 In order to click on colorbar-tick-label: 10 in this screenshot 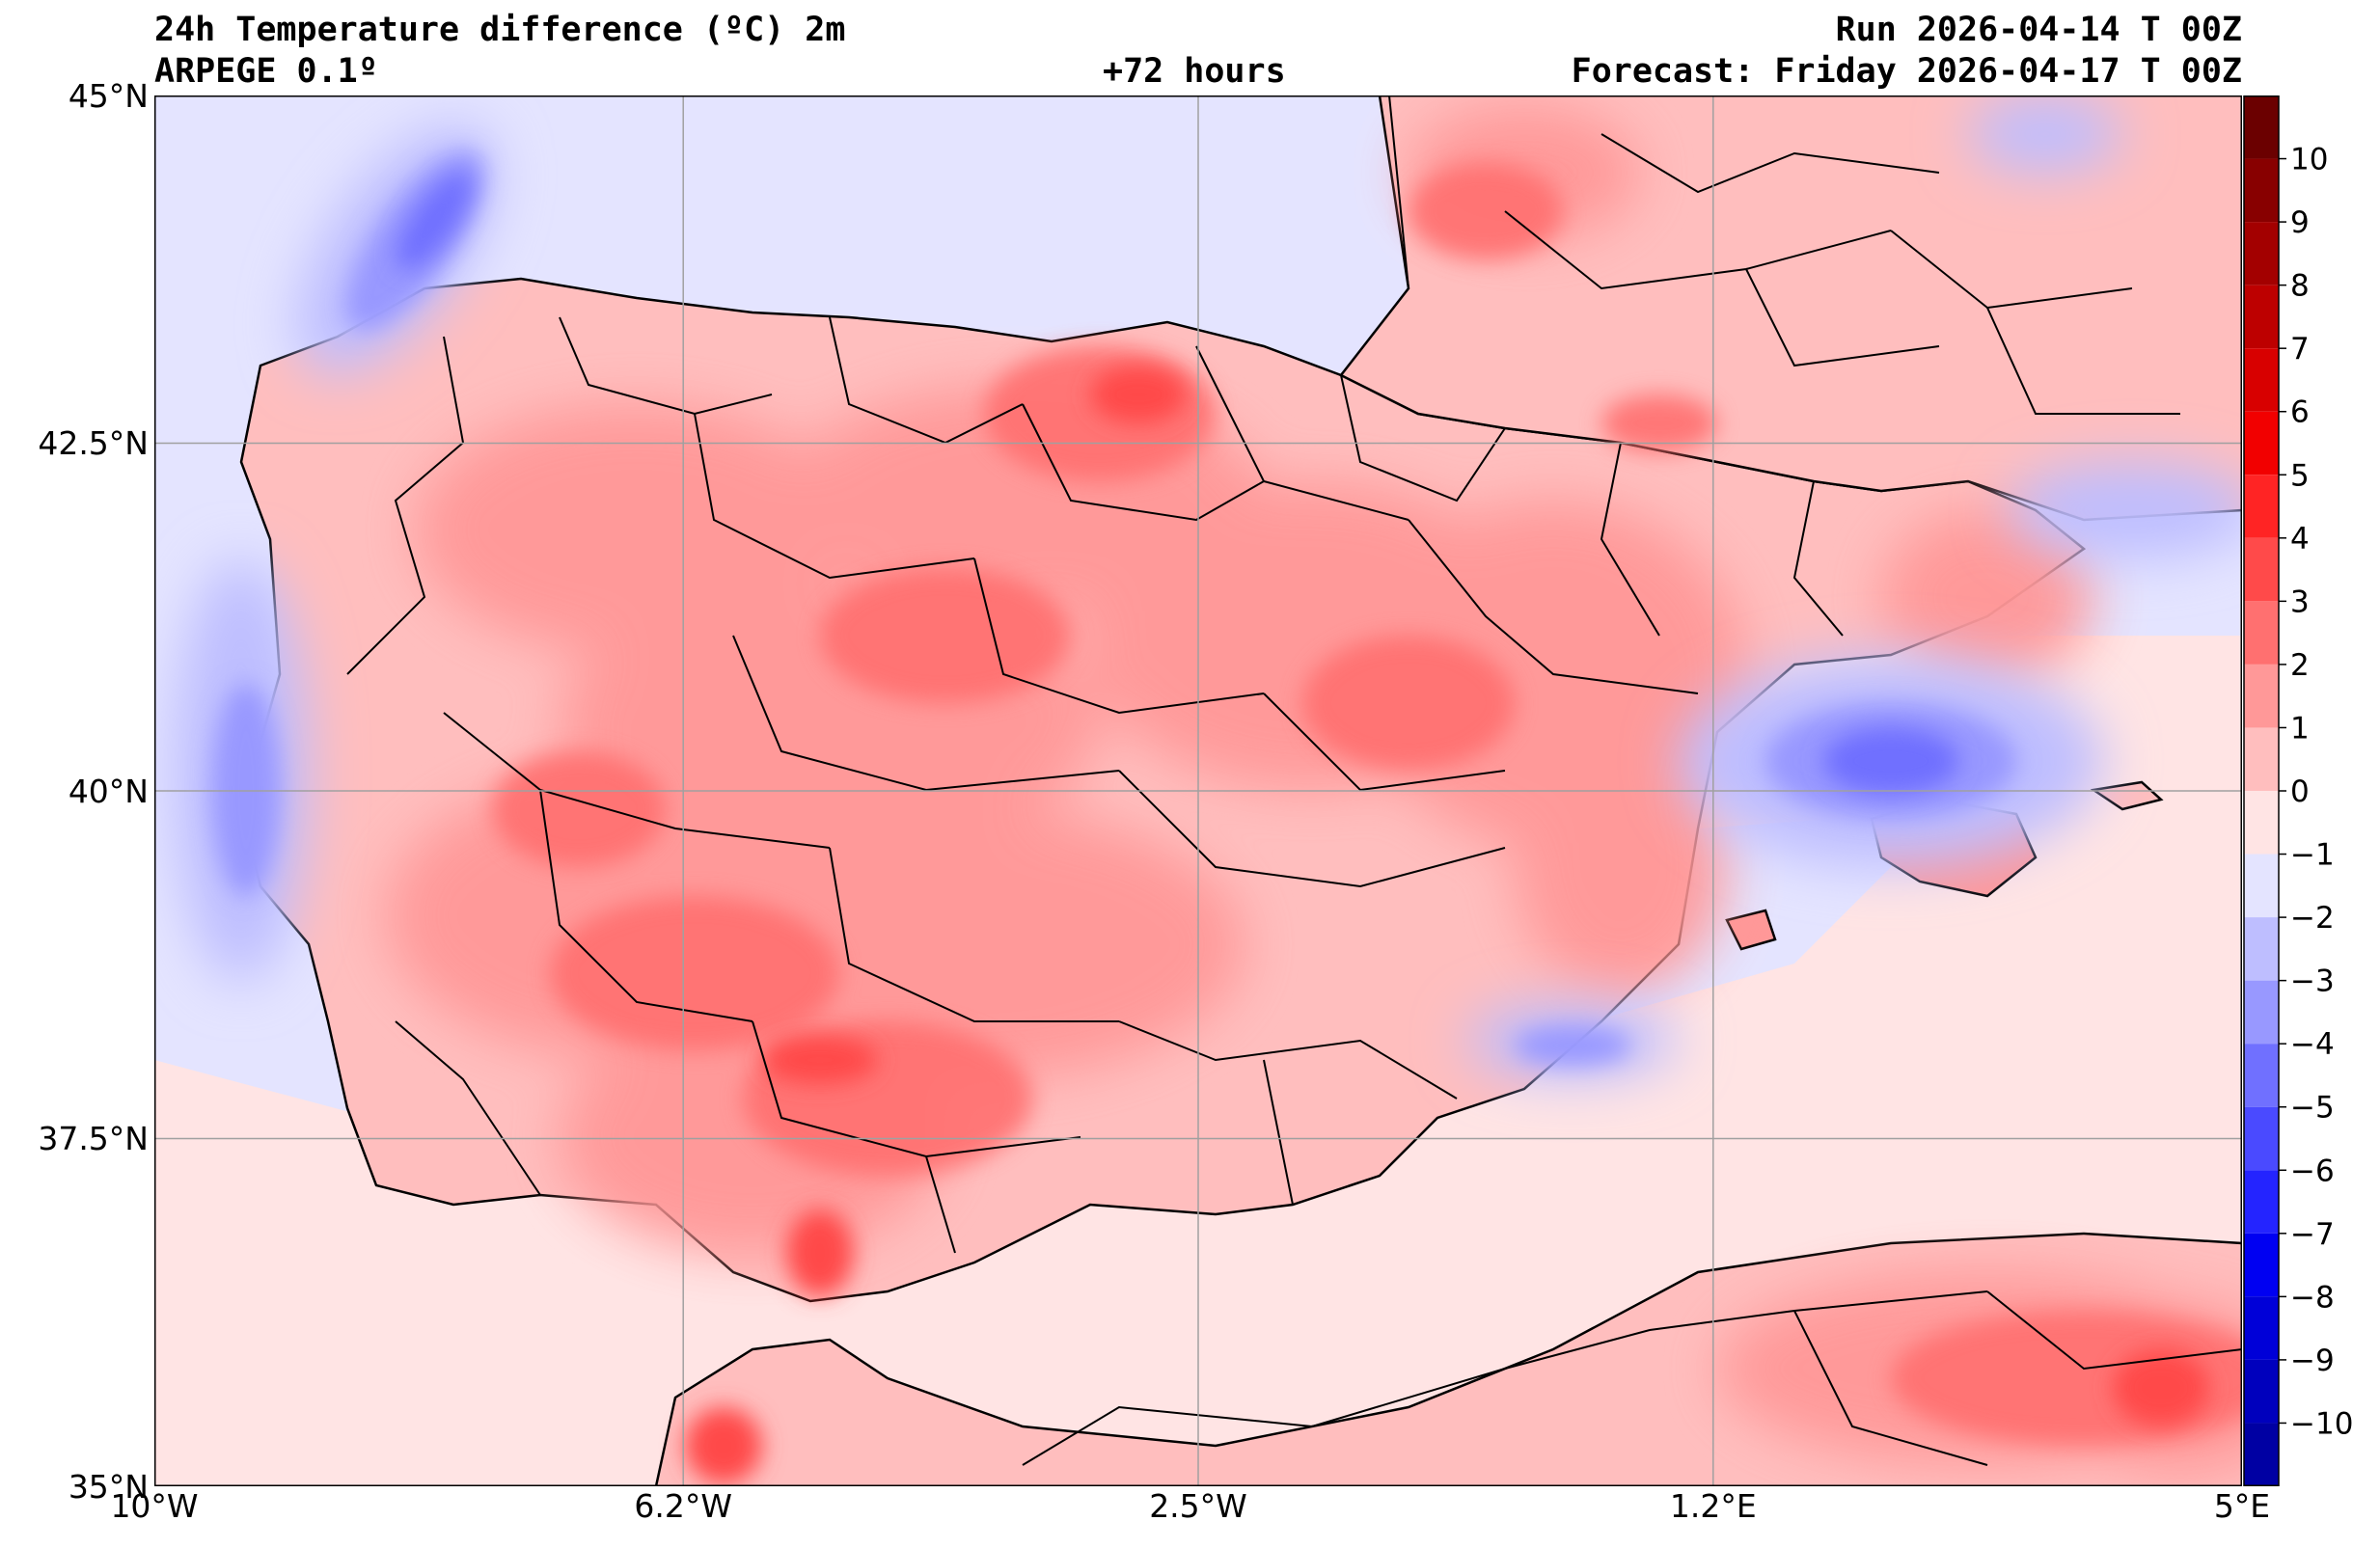, I will do `click(2309, 160)`.